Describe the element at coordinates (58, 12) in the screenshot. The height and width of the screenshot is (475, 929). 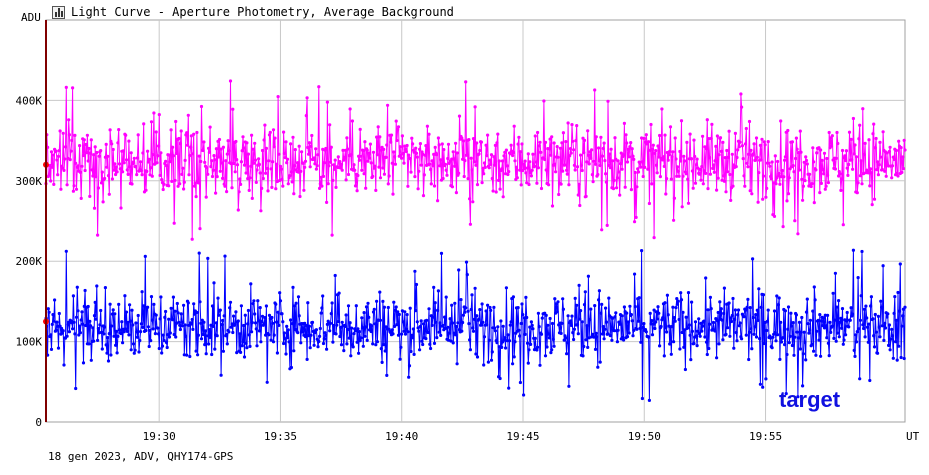
I see `light-curve-app-icon` at that location.